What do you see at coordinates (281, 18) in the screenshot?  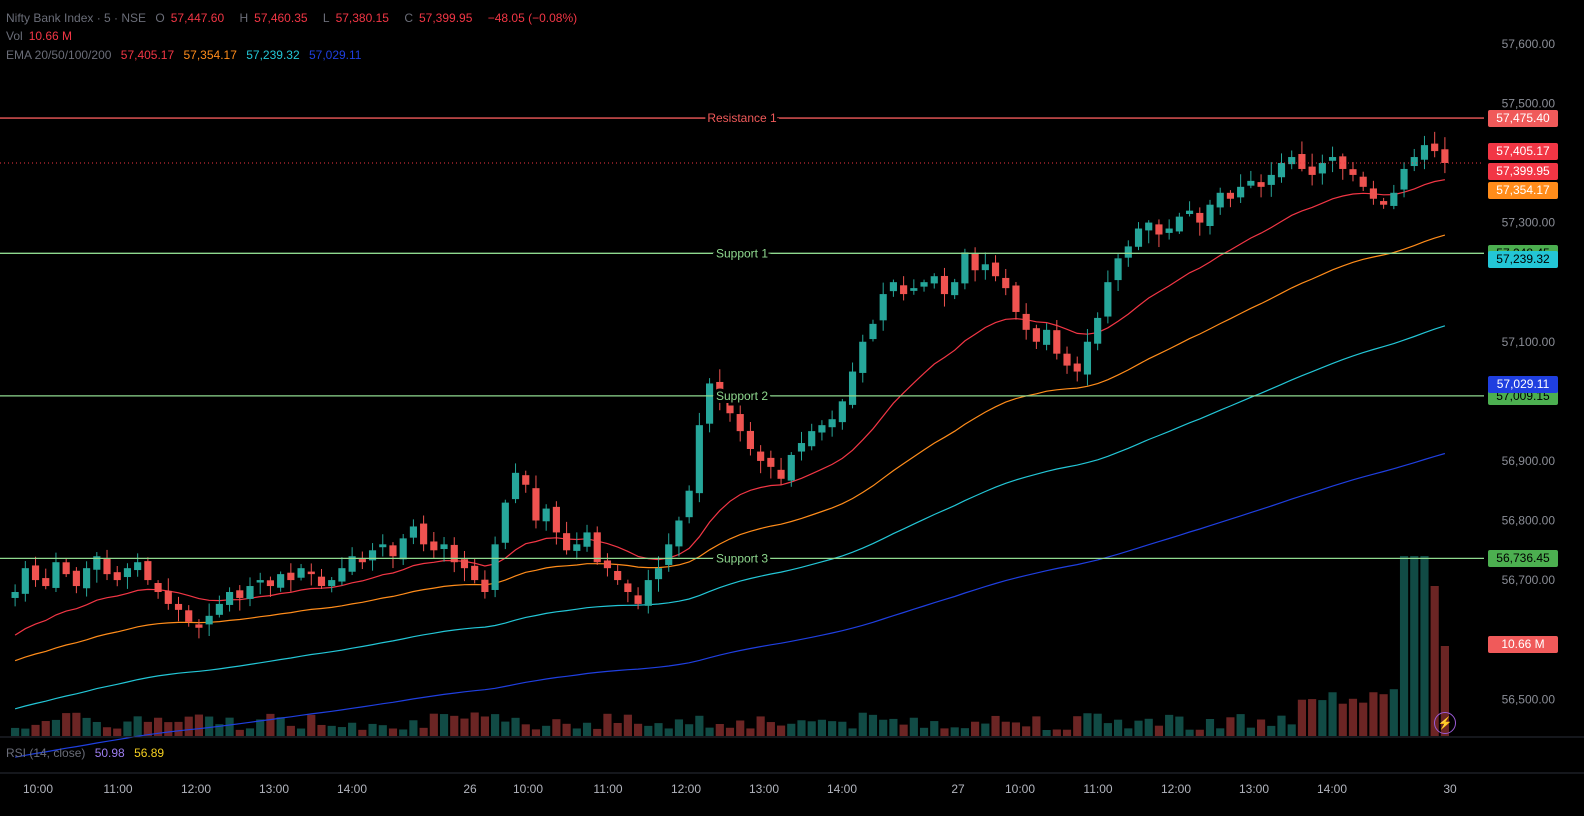 I see `high-value: 57,460.35` at bounding box center [281, 18].